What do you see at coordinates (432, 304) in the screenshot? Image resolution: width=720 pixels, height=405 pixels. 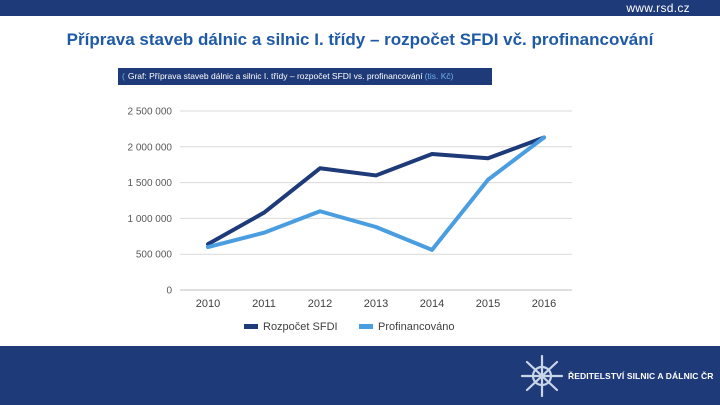 I see `x-tick-label: 2014` at bounding box center [432, 304].